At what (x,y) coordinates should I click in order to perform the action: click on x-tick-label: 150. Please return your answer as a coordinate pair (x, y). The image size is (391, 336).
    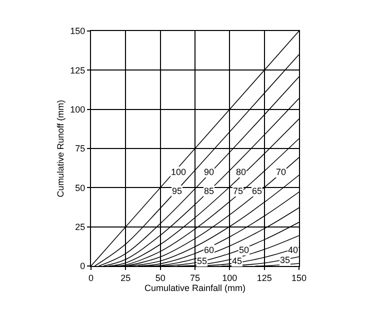
    Looking at the image, I should click on (299, 277).